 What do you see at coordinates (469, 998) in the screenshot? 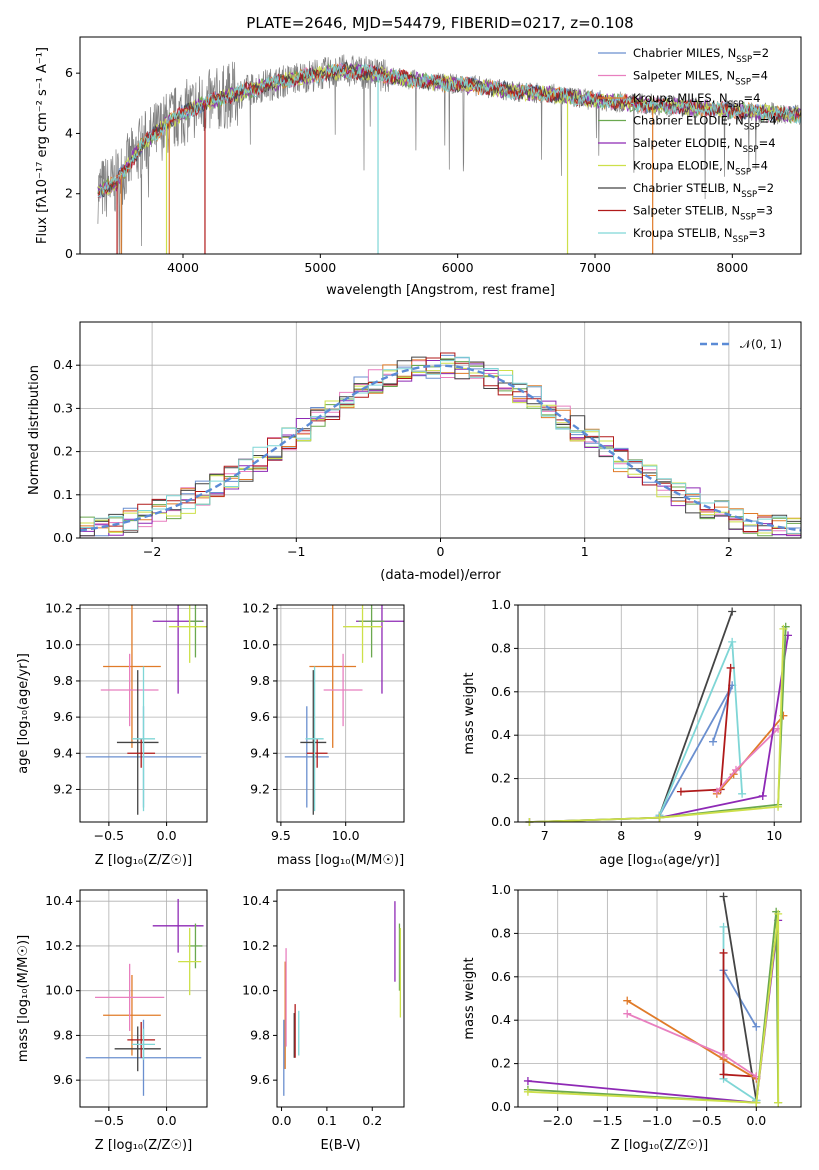
I see `y-axis-label: mass weight` at bounding box center [469, 998].